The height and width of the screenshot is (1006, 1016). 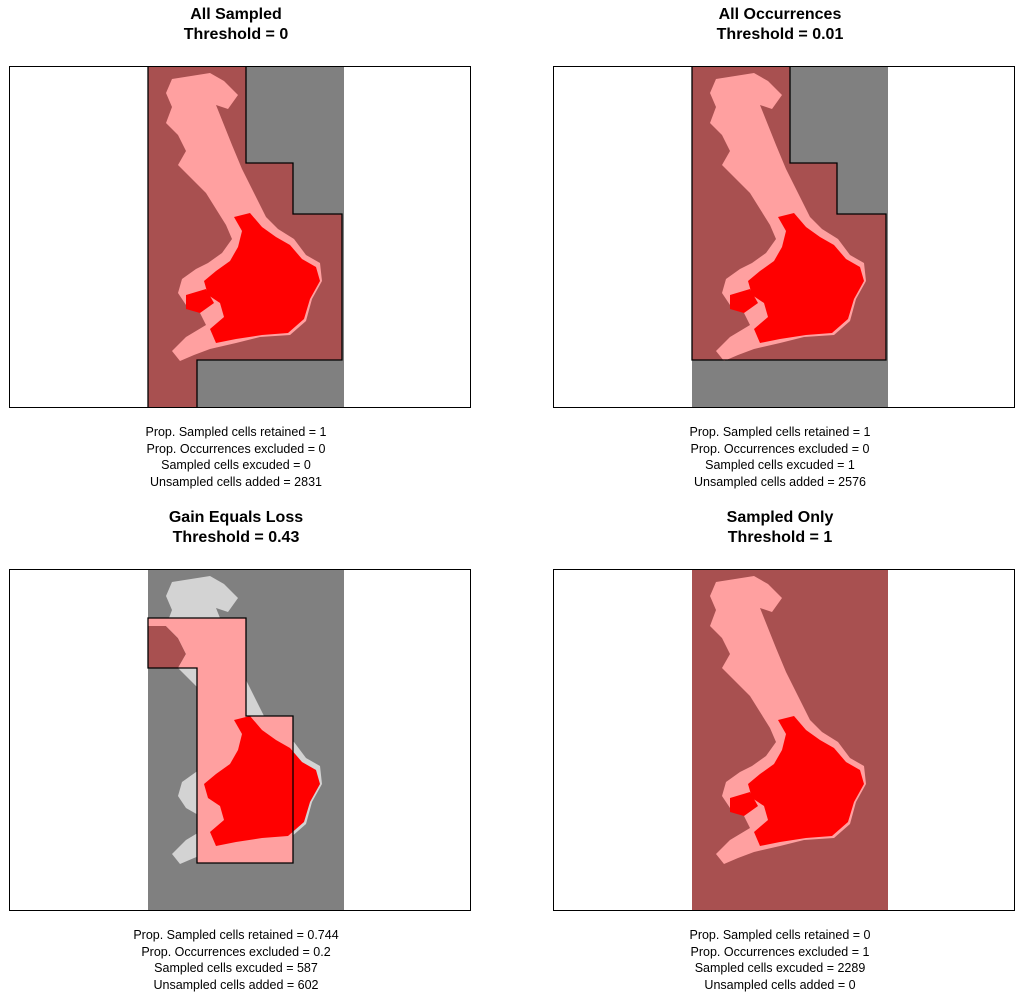 I want to click on chart-subtitle: Threshold = 1, so click(x=780, y=537).